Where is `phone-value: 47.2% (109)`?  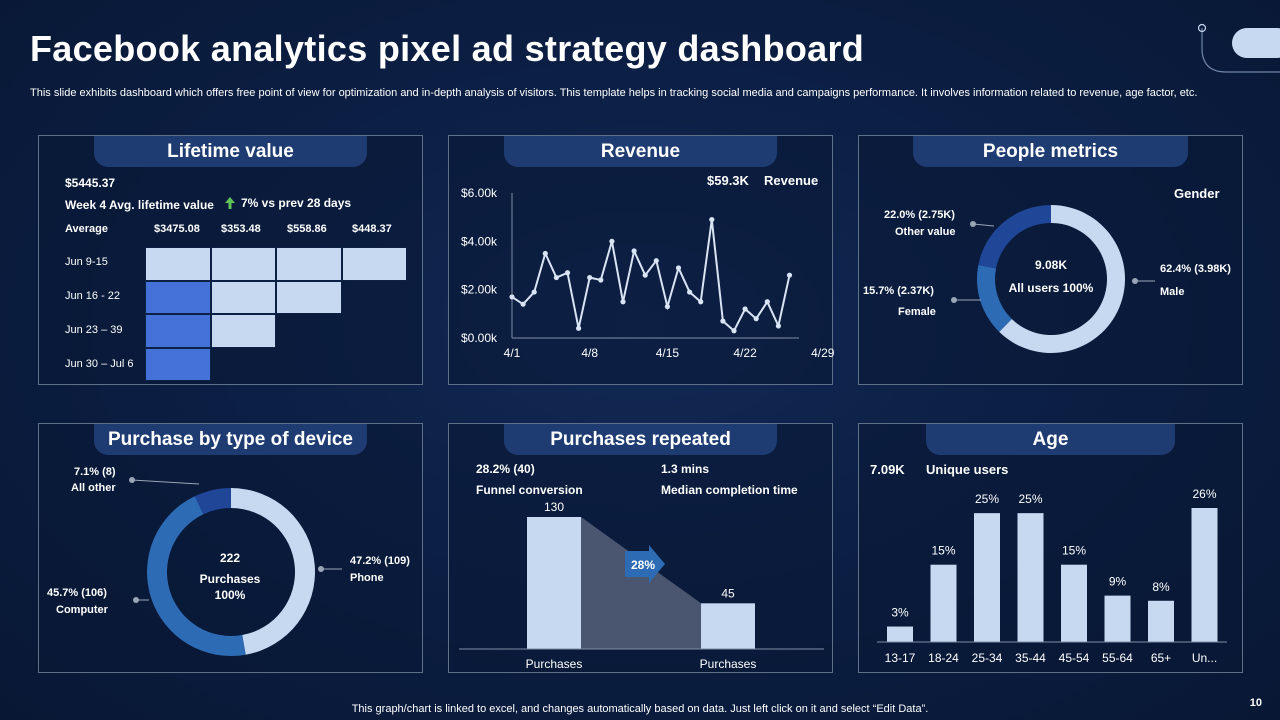
phone-value: 47.2% (109) is located at coordinates (380, 561).